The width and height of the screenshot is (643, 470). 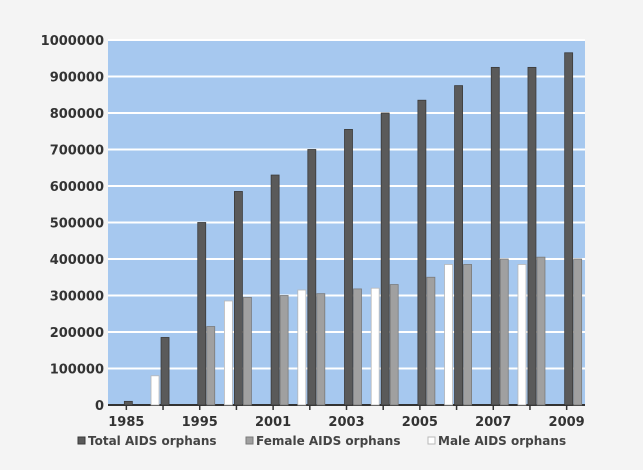 What do you see at coordinates (273, 422) in the screenshot?
I see `x-tick-label: 2001` at bounding box center [273, 422].